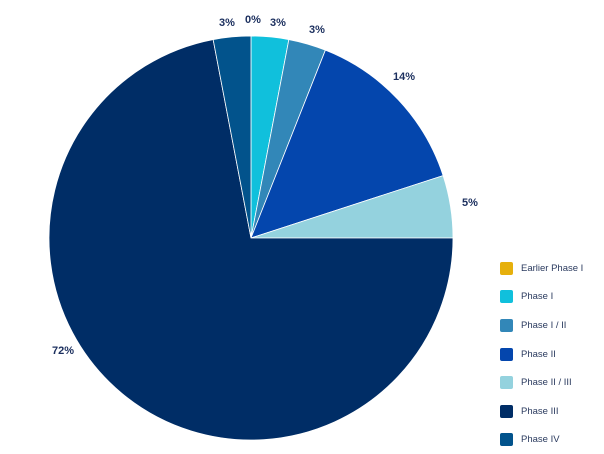  I want to click on slice-label-phase-ii: 14%, so click(404, 77).